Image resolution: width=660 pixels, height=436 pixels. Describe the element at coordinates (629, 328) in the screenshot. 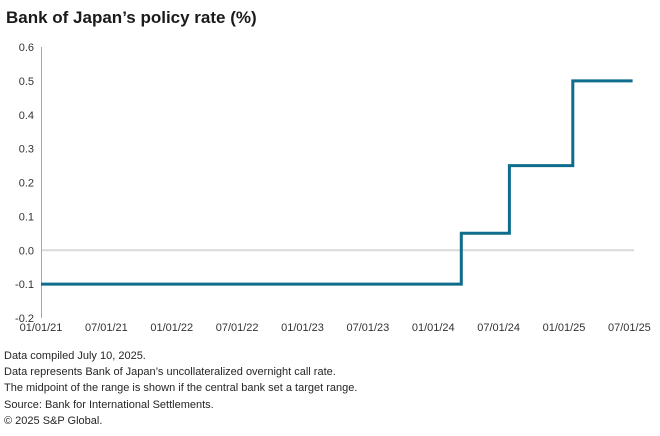

I see `x-tick-label: 07/01/25` at that location.